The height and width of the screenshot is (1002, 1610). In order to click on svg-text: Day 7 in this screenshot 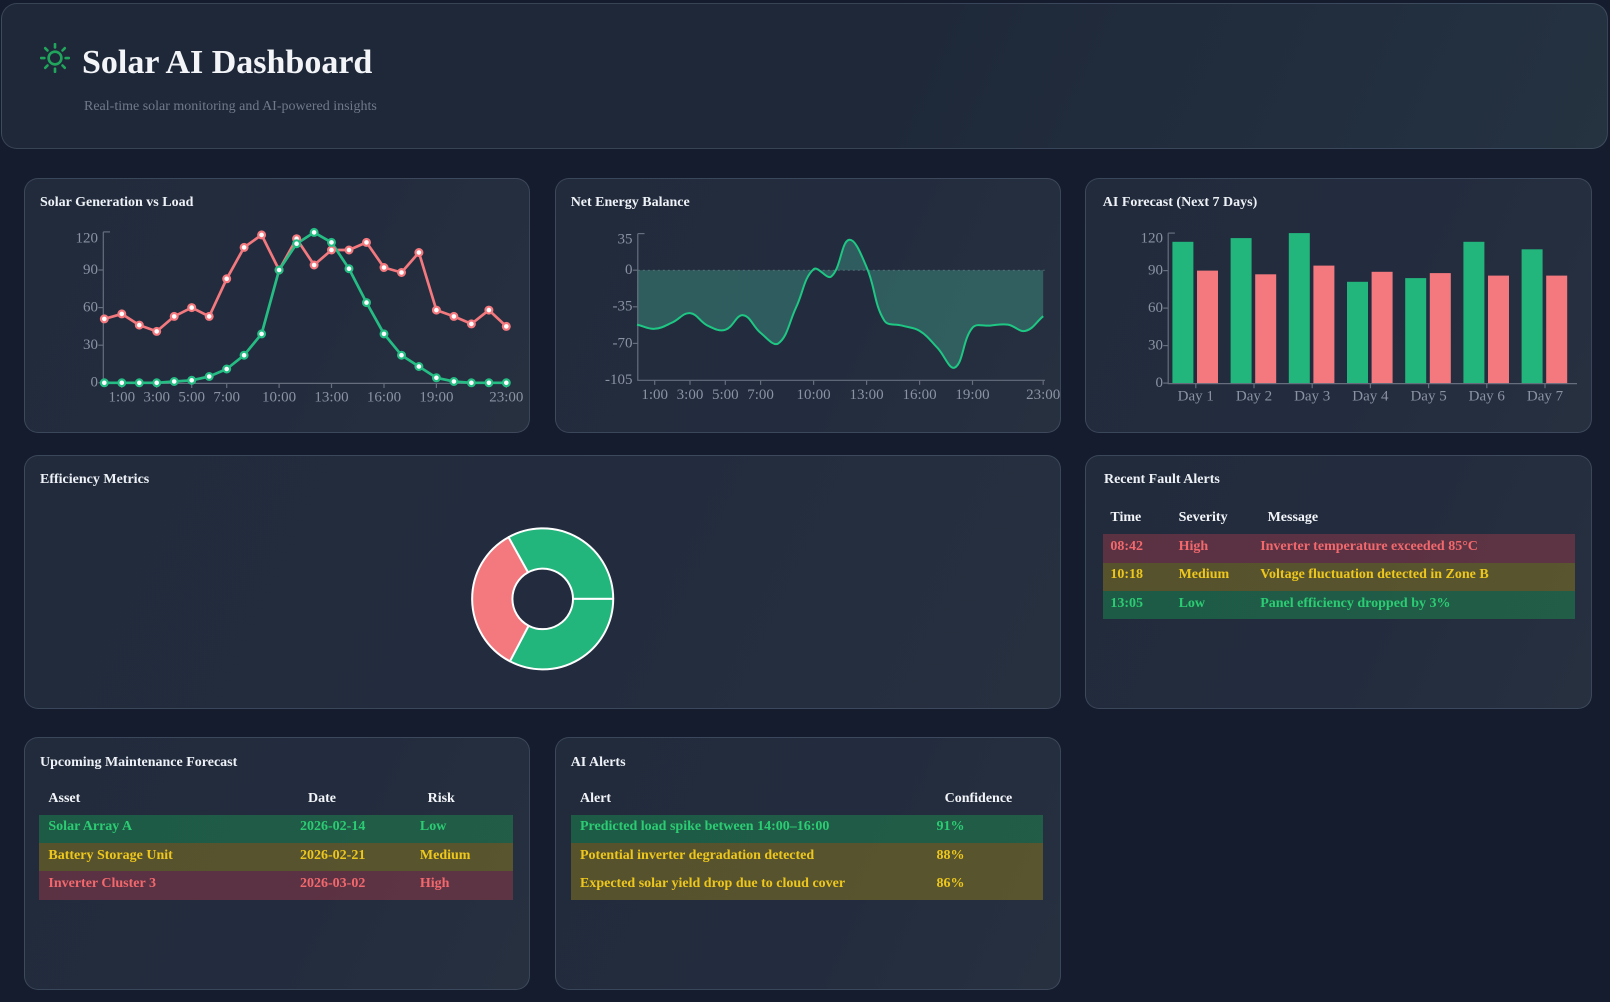, I will do `click(1545, 396)`.